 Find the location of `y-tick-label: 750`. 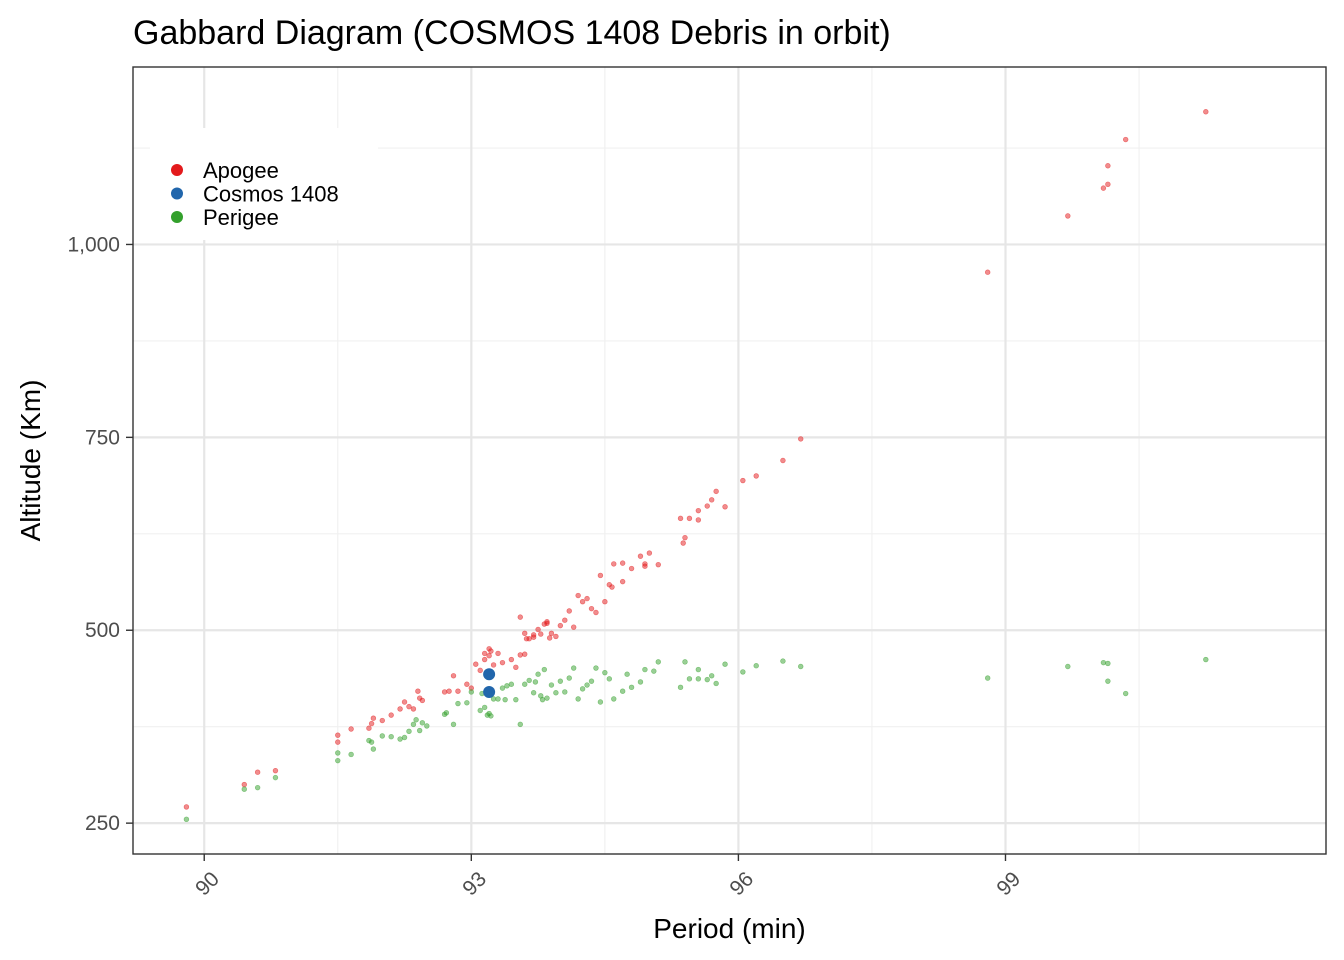

y-tick-label: 750 is located at coordinates (102, 437).